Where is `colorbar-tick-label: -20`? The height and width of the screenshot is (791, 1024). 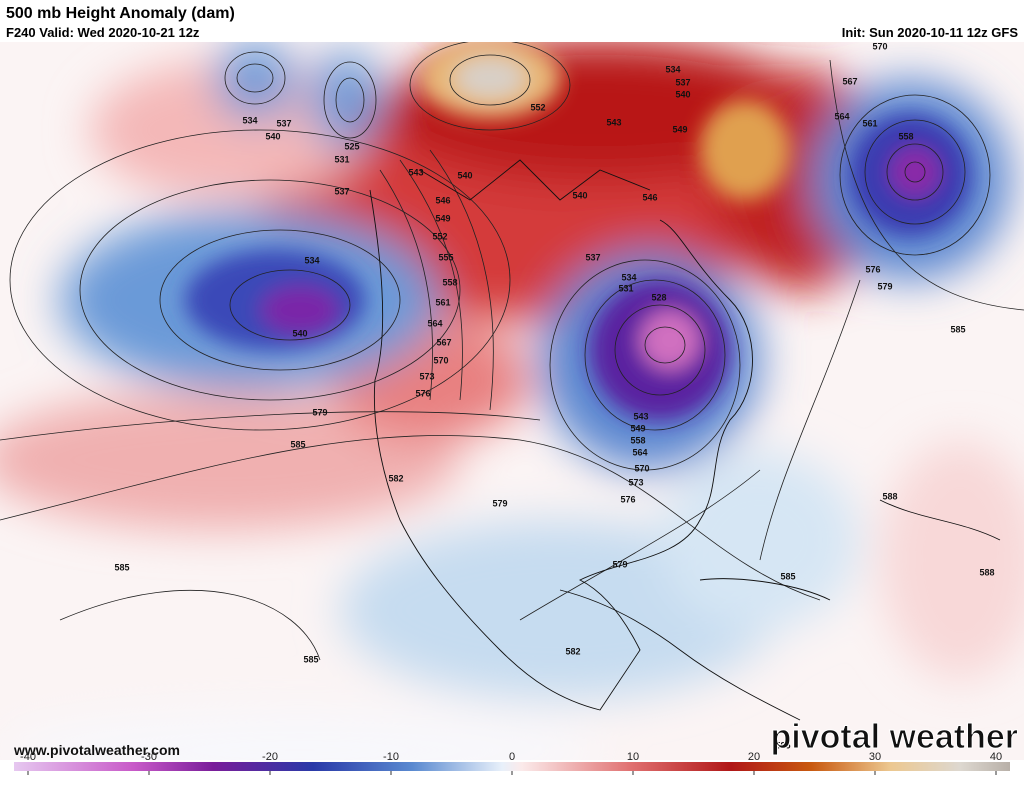
colorbar-tick-label: -20 is located at coordinates (270, 757).